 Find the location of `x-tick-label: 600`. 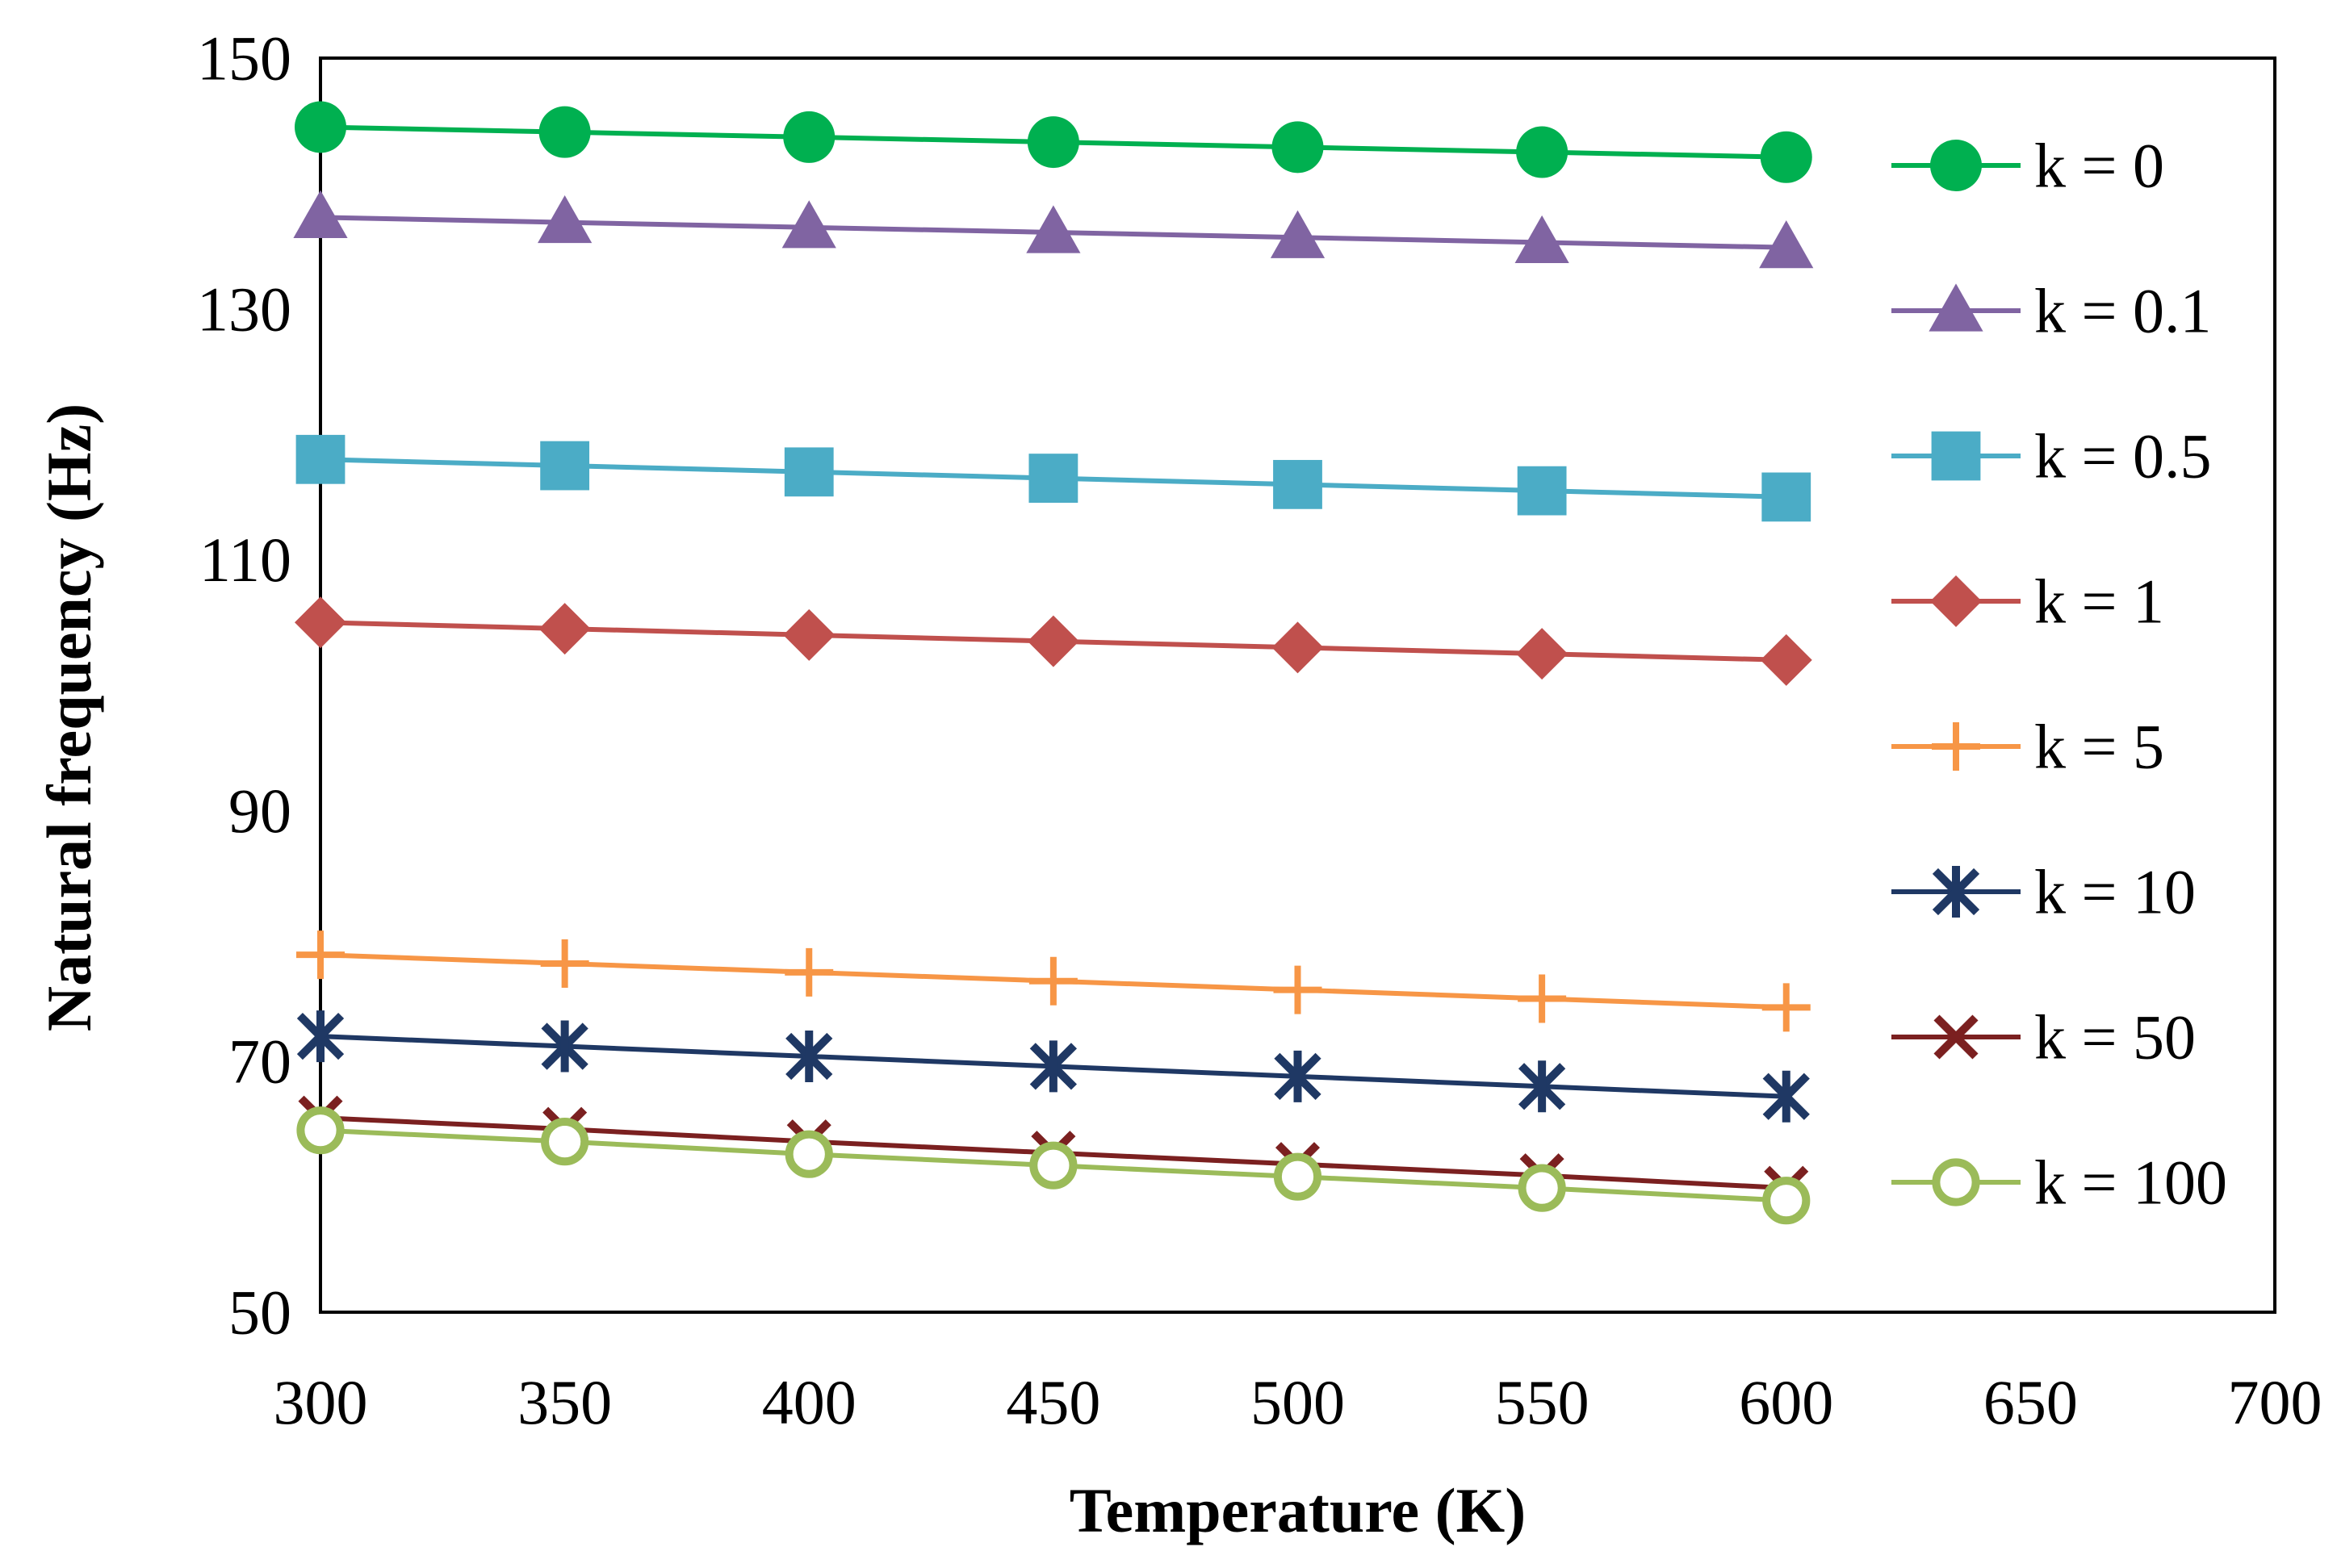

x-tick-label: 600 is located at coordinates (1786, 1402).